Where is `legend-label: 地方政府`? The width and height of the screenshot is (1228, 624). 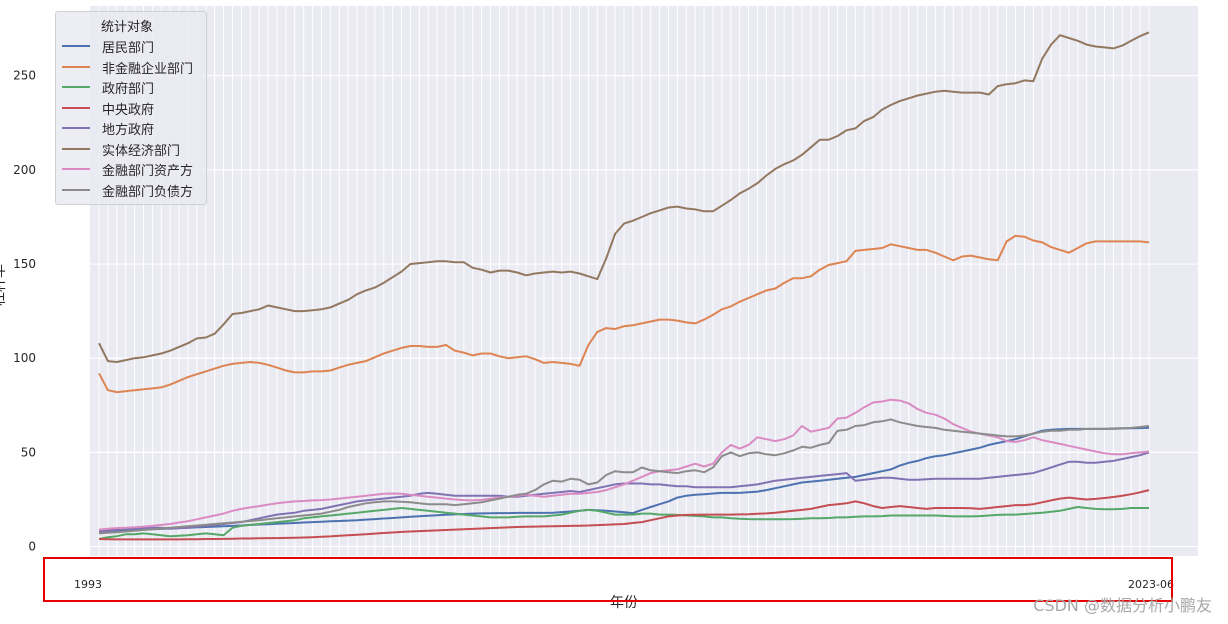 legend-label: 地方政府 is located at coordinates (128, 130).